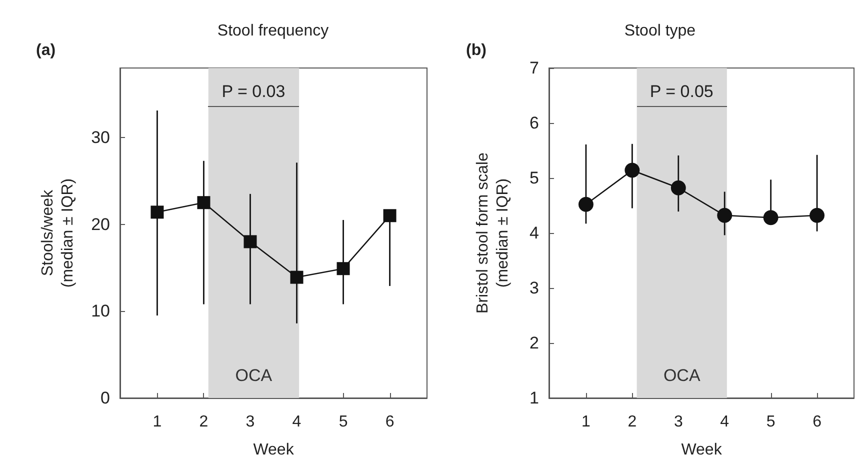 The height and width of the screenshot is (473, 867). What do you see at coordinates (534, 233) in the screenshot?
I see `y-tick-label: 4` at bounding box center [534, 233].